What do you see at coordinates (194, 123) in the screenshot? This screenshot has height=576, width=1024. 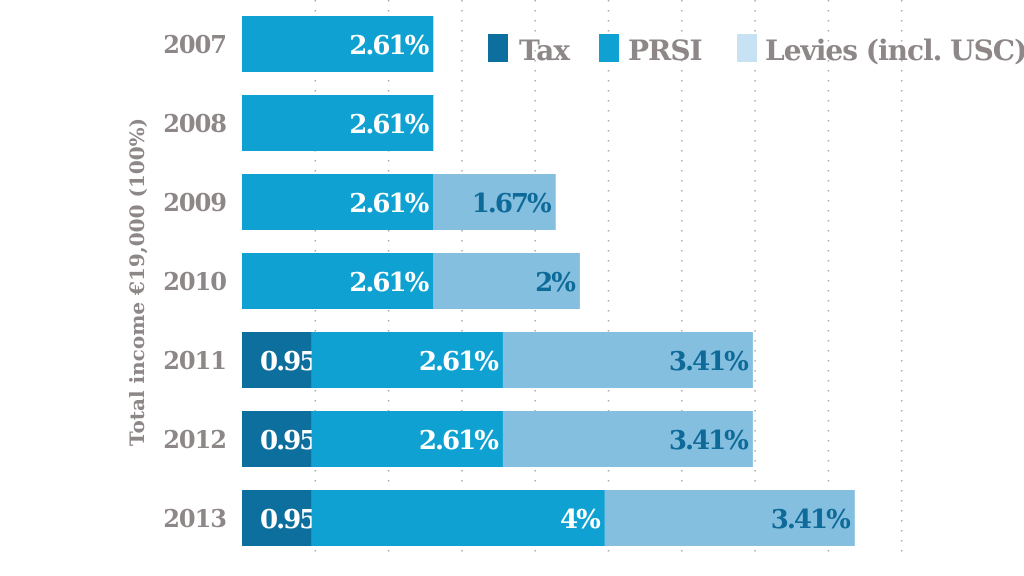 I see `year-label: 2008` at bounding box center [194, 123].